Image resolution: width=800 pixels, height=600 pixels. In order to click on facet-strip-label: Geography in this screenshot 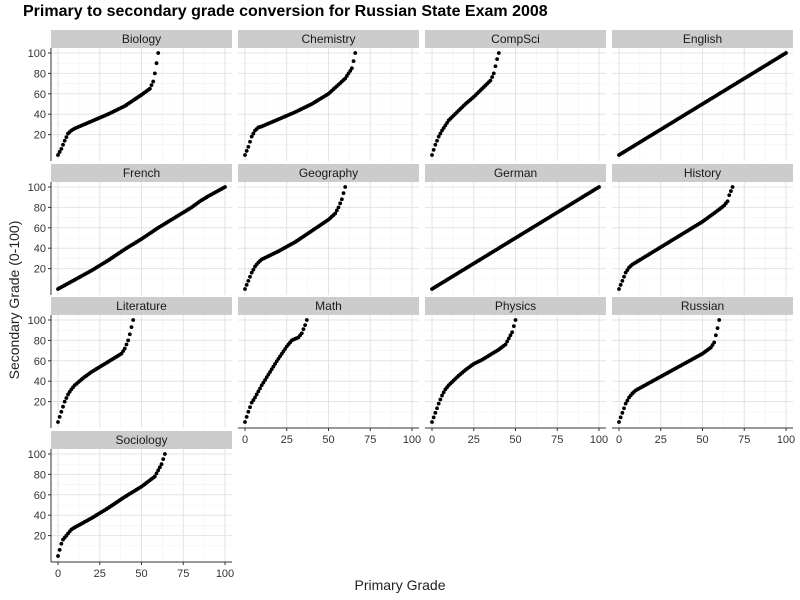, I will do `click(328, 173)`.